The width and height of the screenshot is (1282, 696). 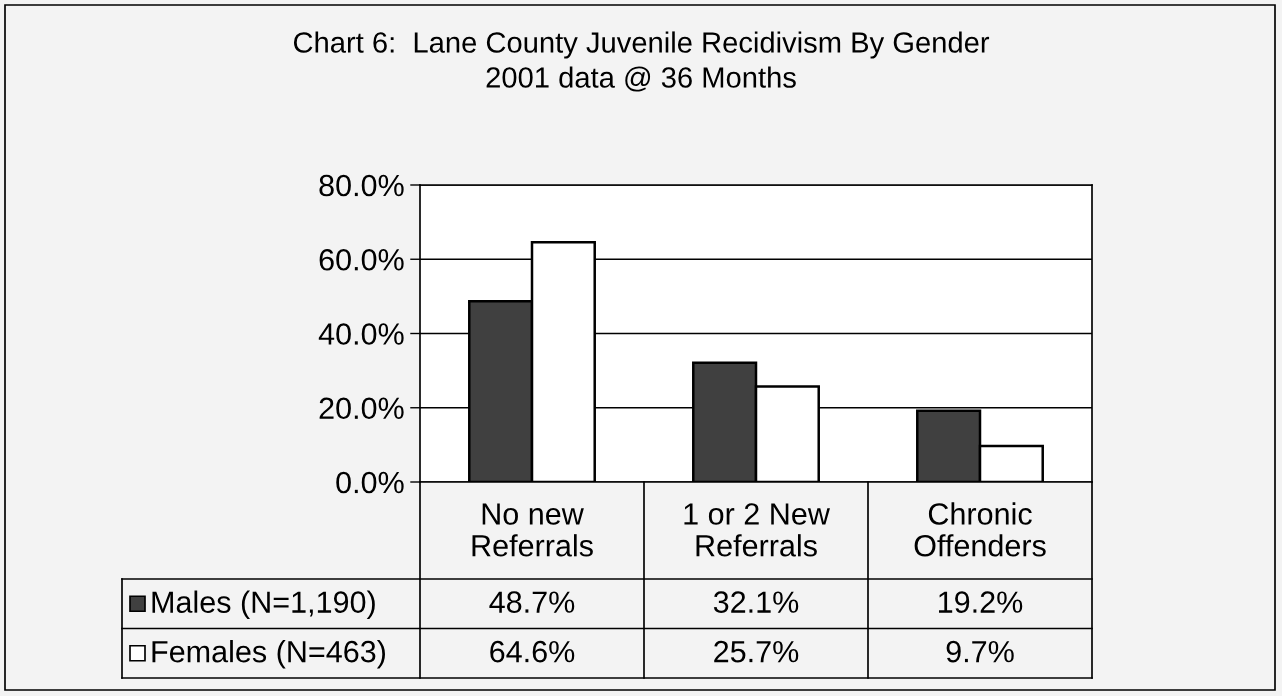 What do you see at coordinates (361, 259) in the screenshot?
I see `y-tick-label: 60.0%` at bounding box center [361, 259].